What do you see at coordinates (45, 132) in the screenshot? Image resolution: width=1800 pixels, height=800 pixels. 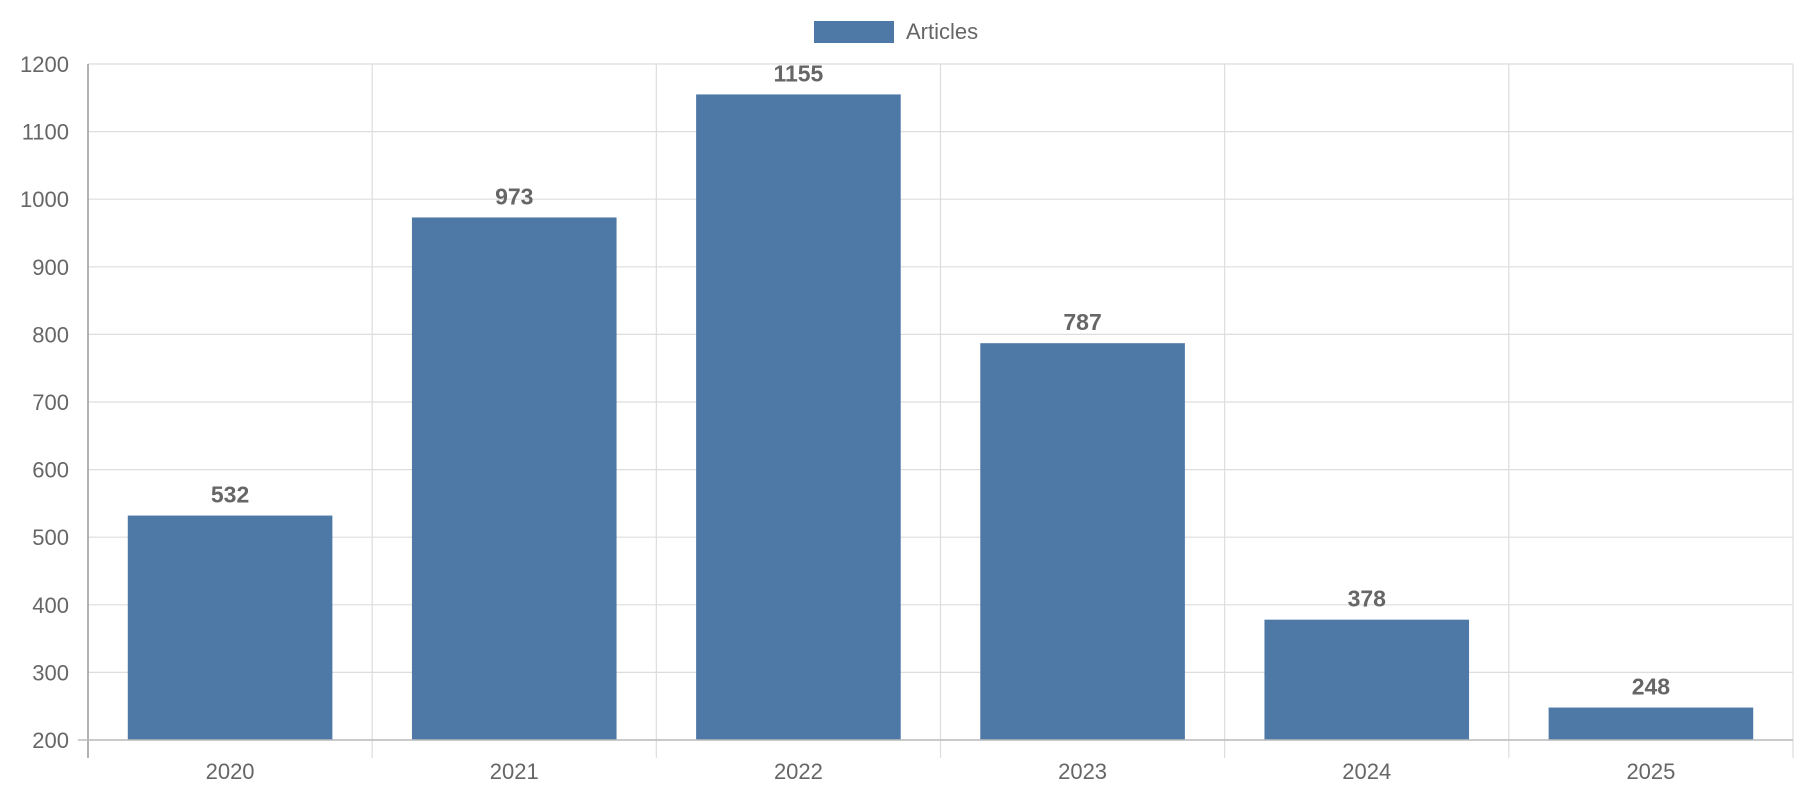 I see `y-tick-label: 1100` at bounding box center [45, 132].